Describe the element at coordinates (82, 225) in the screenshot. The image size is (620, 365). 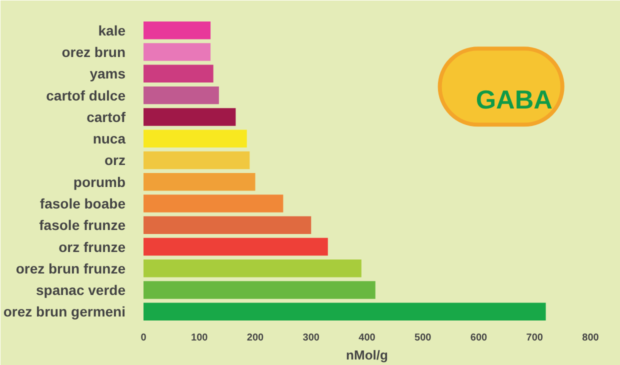
I see `y-tick-label: fasole frunze` at that location.